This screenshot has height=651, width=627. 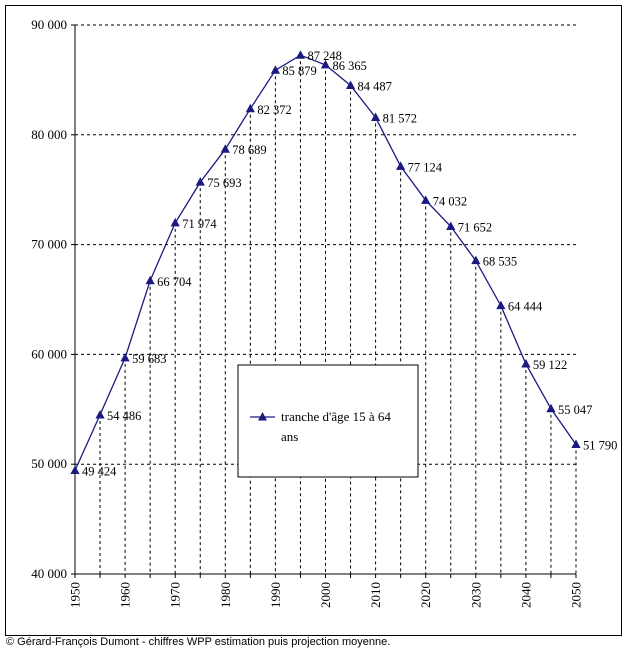 What do you see at coordinates (425, 595) in the screenshot?
I see `x-tick-label: 2020` at bounding box center [425, 595].